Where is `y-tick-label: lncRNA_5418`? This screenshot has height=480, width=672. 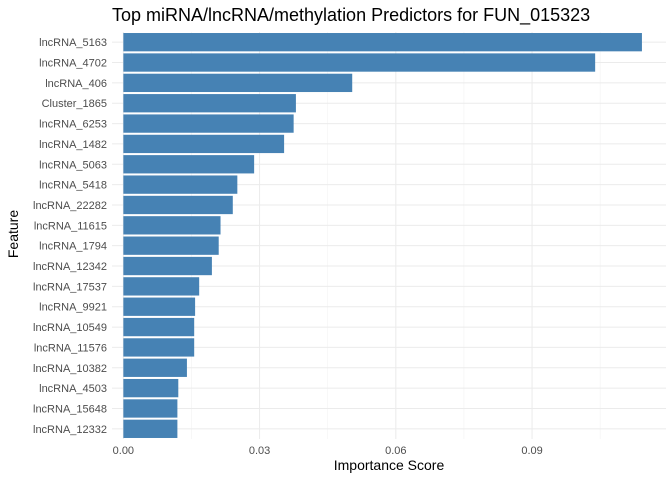 y-tick-label: lncRNA_5418 is located at coordinates (73, 186).